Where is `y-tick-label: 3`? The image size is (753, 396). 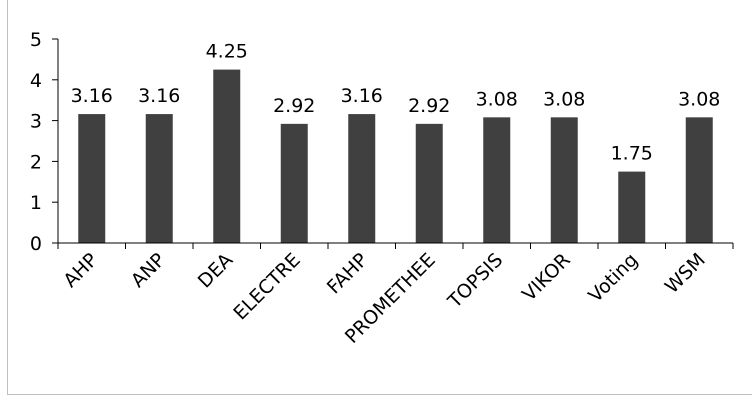 y-tick-label: 3 is located at coordinates (36, 122).